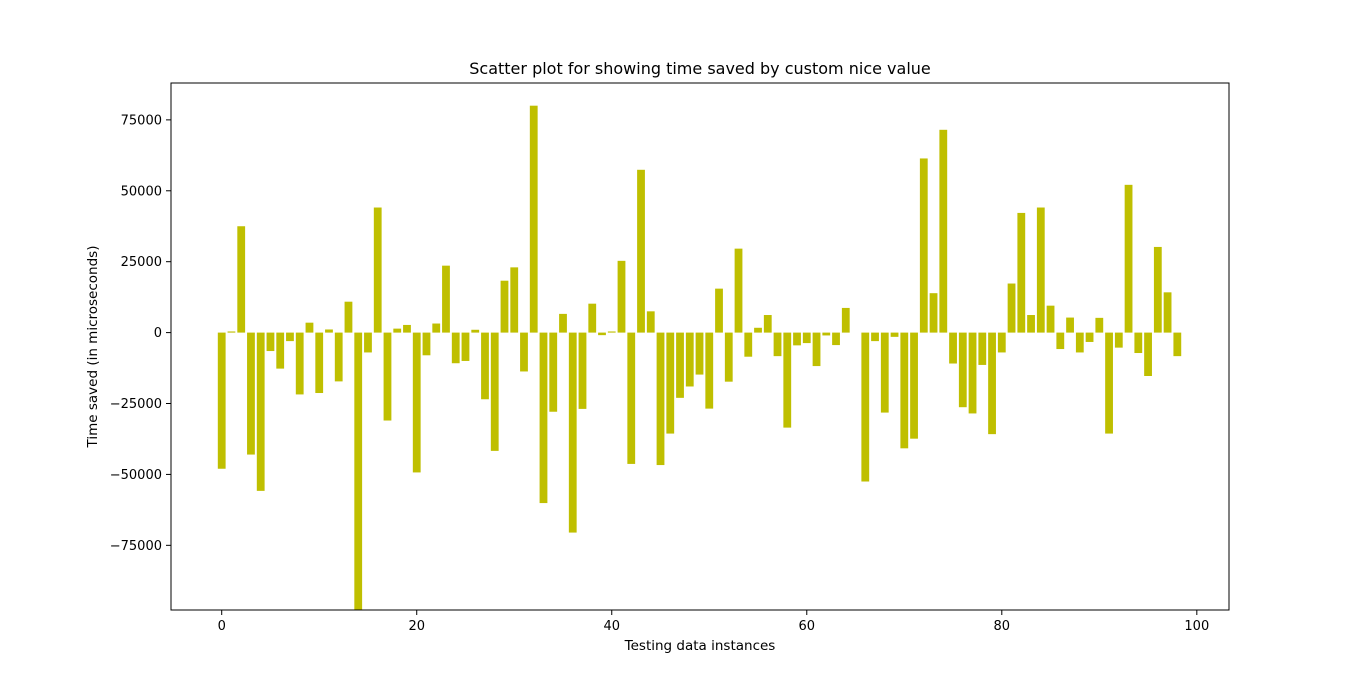 The width and height of the screenshot is (1366, 685). I want to click on y-tick-label: −75000, so click(136, 546).